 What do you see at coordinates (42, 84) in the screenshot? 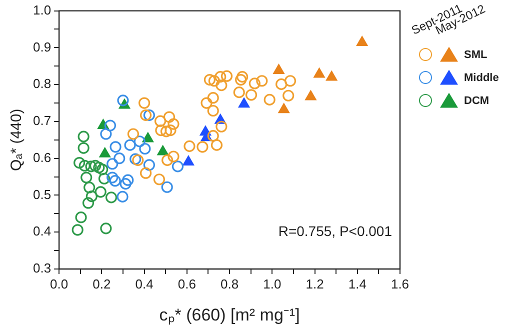
I see `y-tick-label: 0.8` at bounding box center [42, 84].